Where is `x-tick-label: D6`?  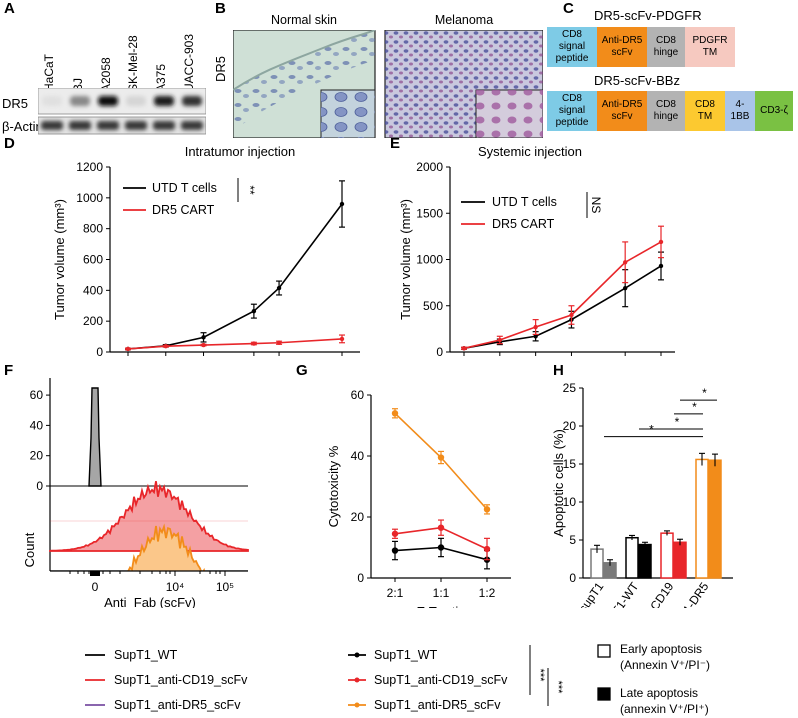
x-tick-label: D6 is located at coordinates (166, 361).